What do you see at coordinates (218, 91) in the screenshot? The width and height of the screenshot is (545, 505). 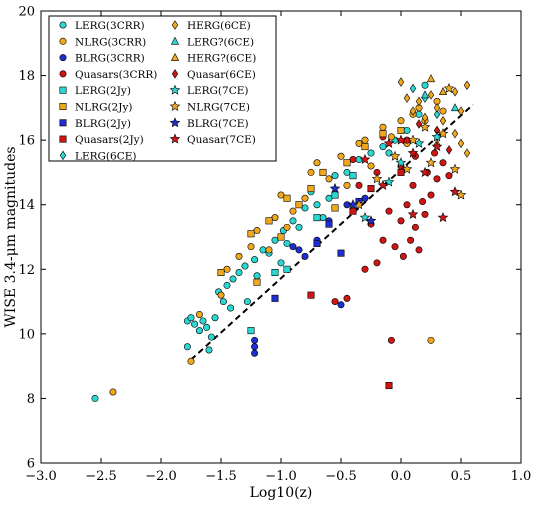 I see `legend-label: LERG(7CE)` at bounding box center [218, 91].